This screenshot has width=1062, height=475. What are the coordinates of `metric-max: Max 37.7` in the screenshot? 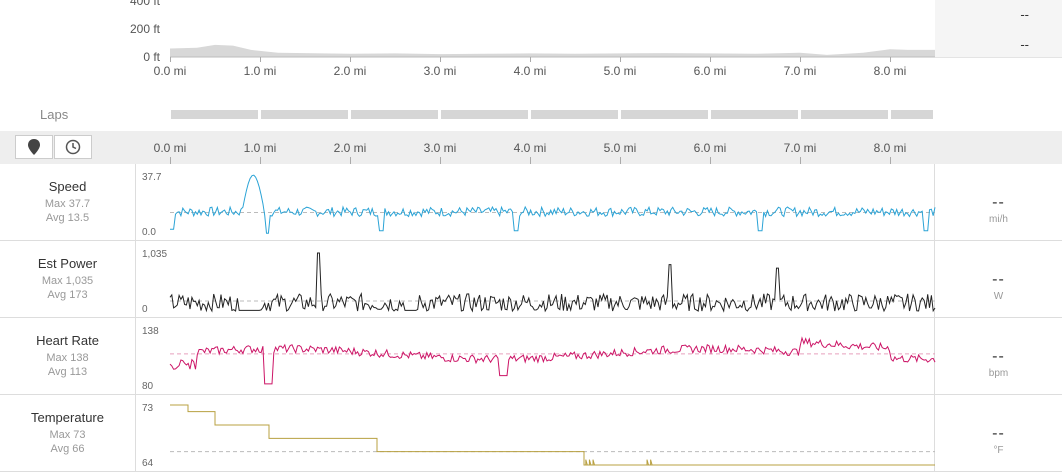 It's located at (67, 204).